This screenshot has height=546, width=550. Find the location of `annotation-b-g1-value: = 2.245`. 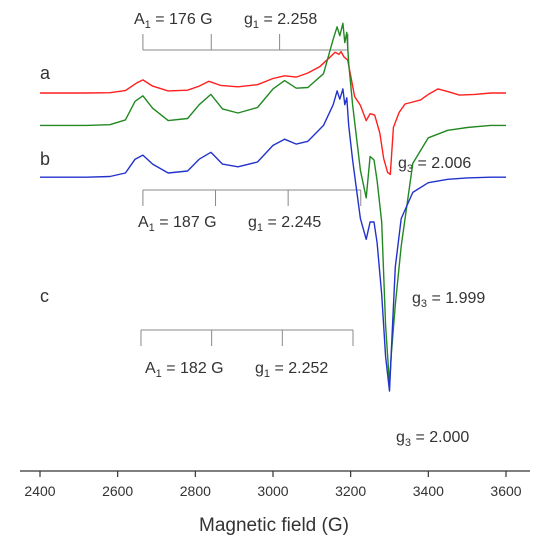

annotation-b-g1-value: = 2.245 is located at coordinates (292, 222).